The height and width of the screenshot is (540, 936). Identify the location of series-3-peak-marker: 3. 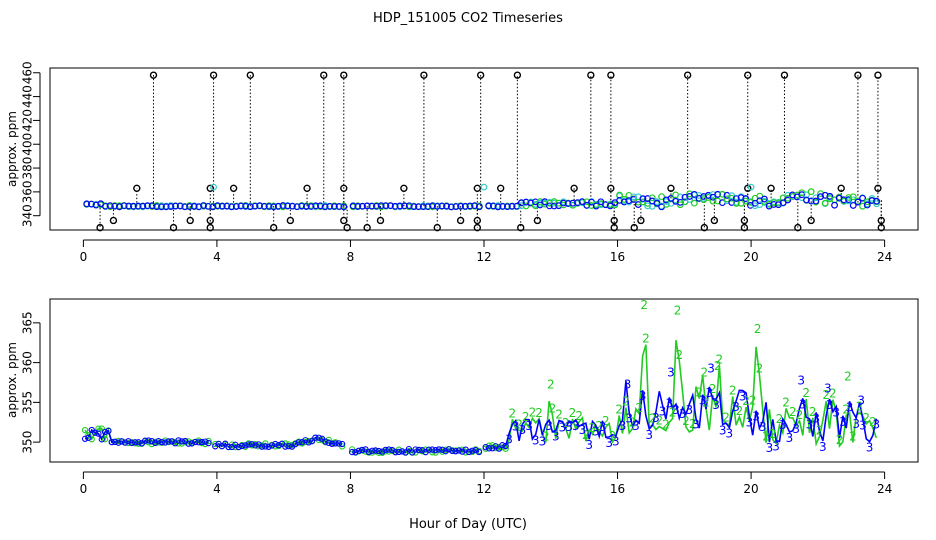
(828, 388).